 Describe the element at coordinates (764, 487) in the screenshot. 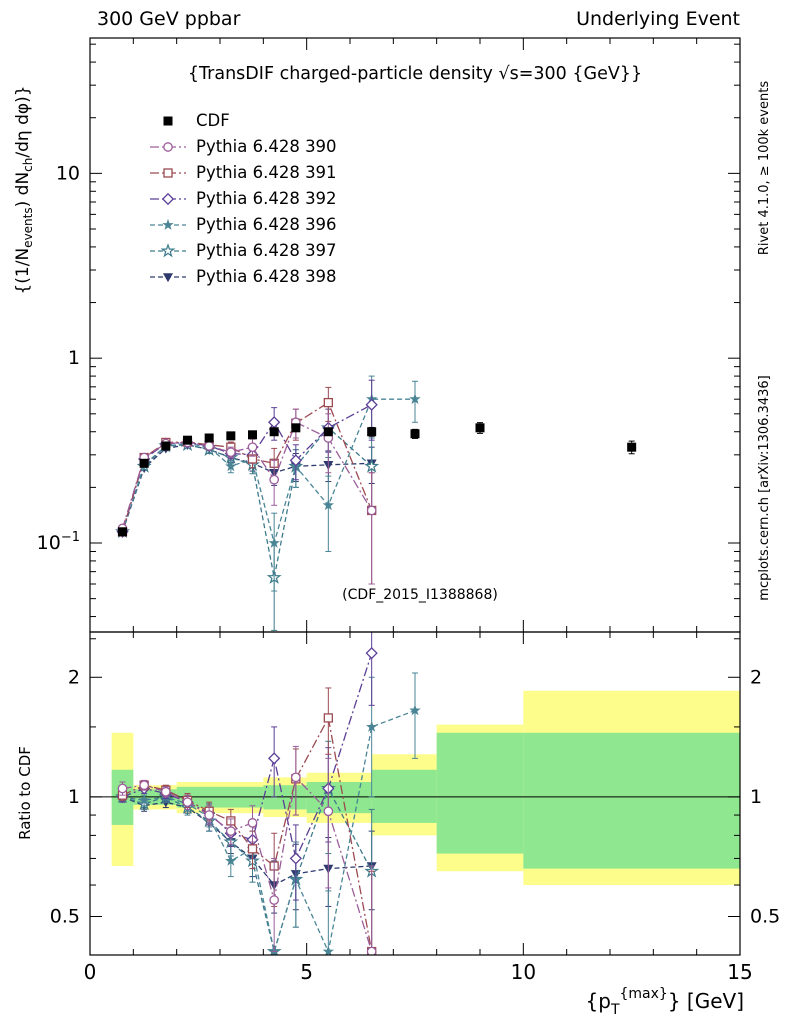

I see `mcplots-arxiv-note: mcplots.cern.ch [arXiv:1306.3436]` at that location.